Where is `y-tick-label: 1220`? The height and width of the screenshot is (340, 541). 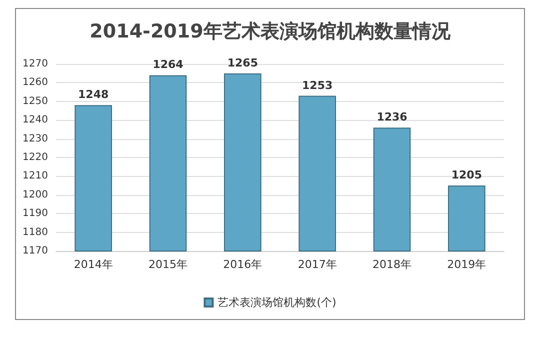
y-tick-label: 1220 is located at coordinates (35, 157).